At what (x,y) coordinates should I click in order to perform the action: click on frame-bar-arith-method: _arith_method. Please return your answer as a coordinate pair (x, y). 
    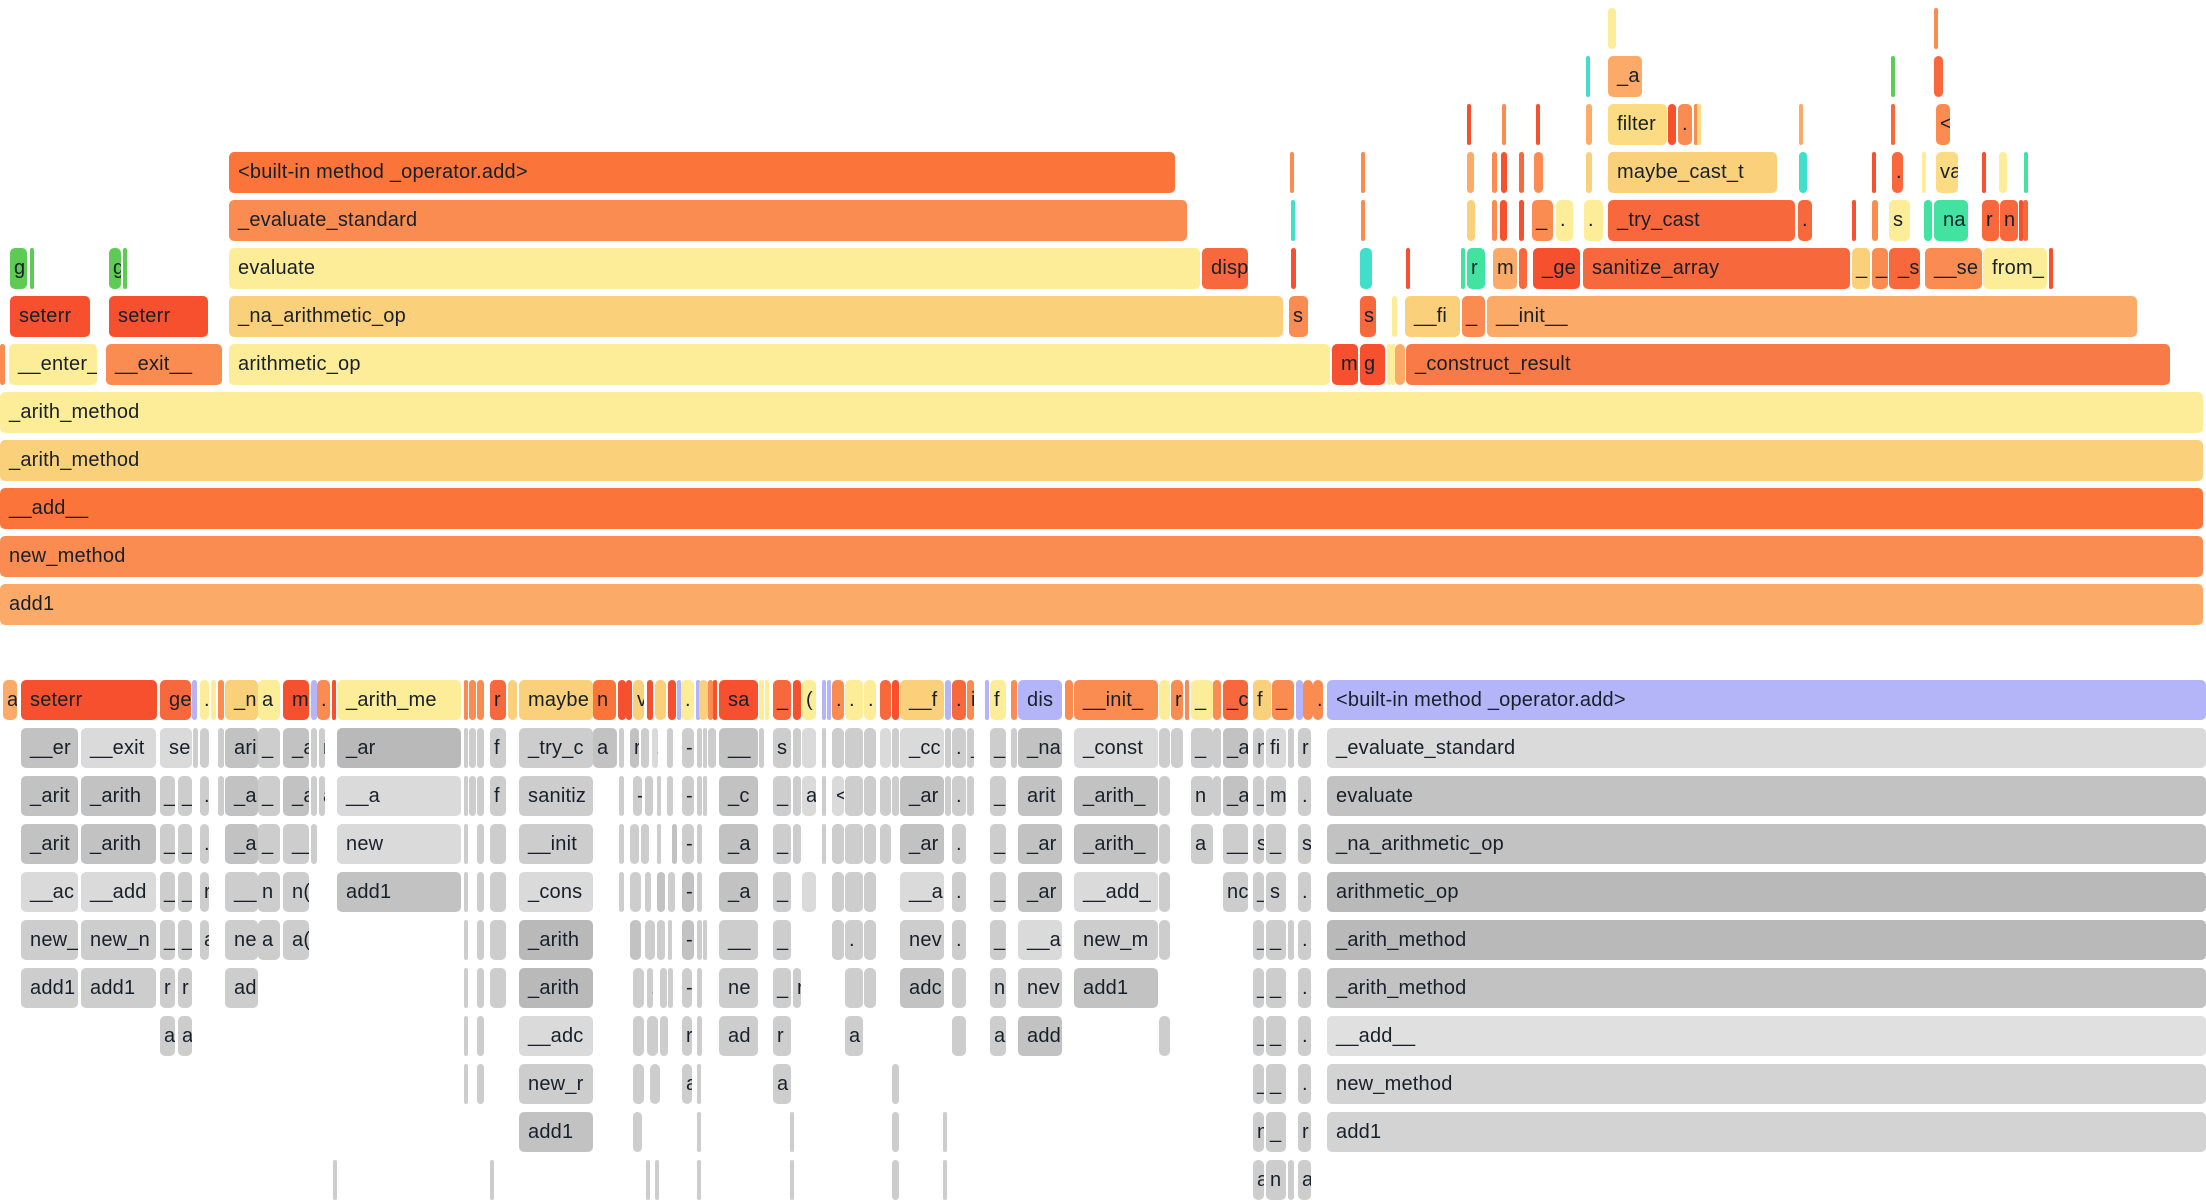
    Looking at the image, I should click on (1101, 412).